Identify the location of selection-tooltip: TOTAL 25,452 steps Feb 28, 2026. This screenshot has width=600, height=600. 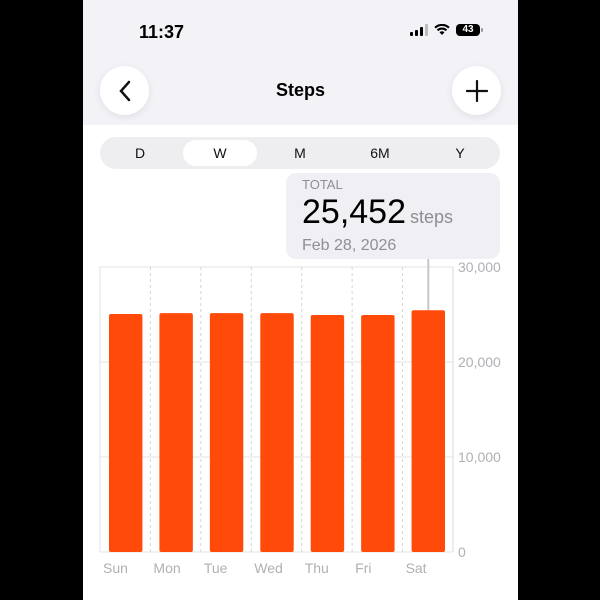
(393, 216).